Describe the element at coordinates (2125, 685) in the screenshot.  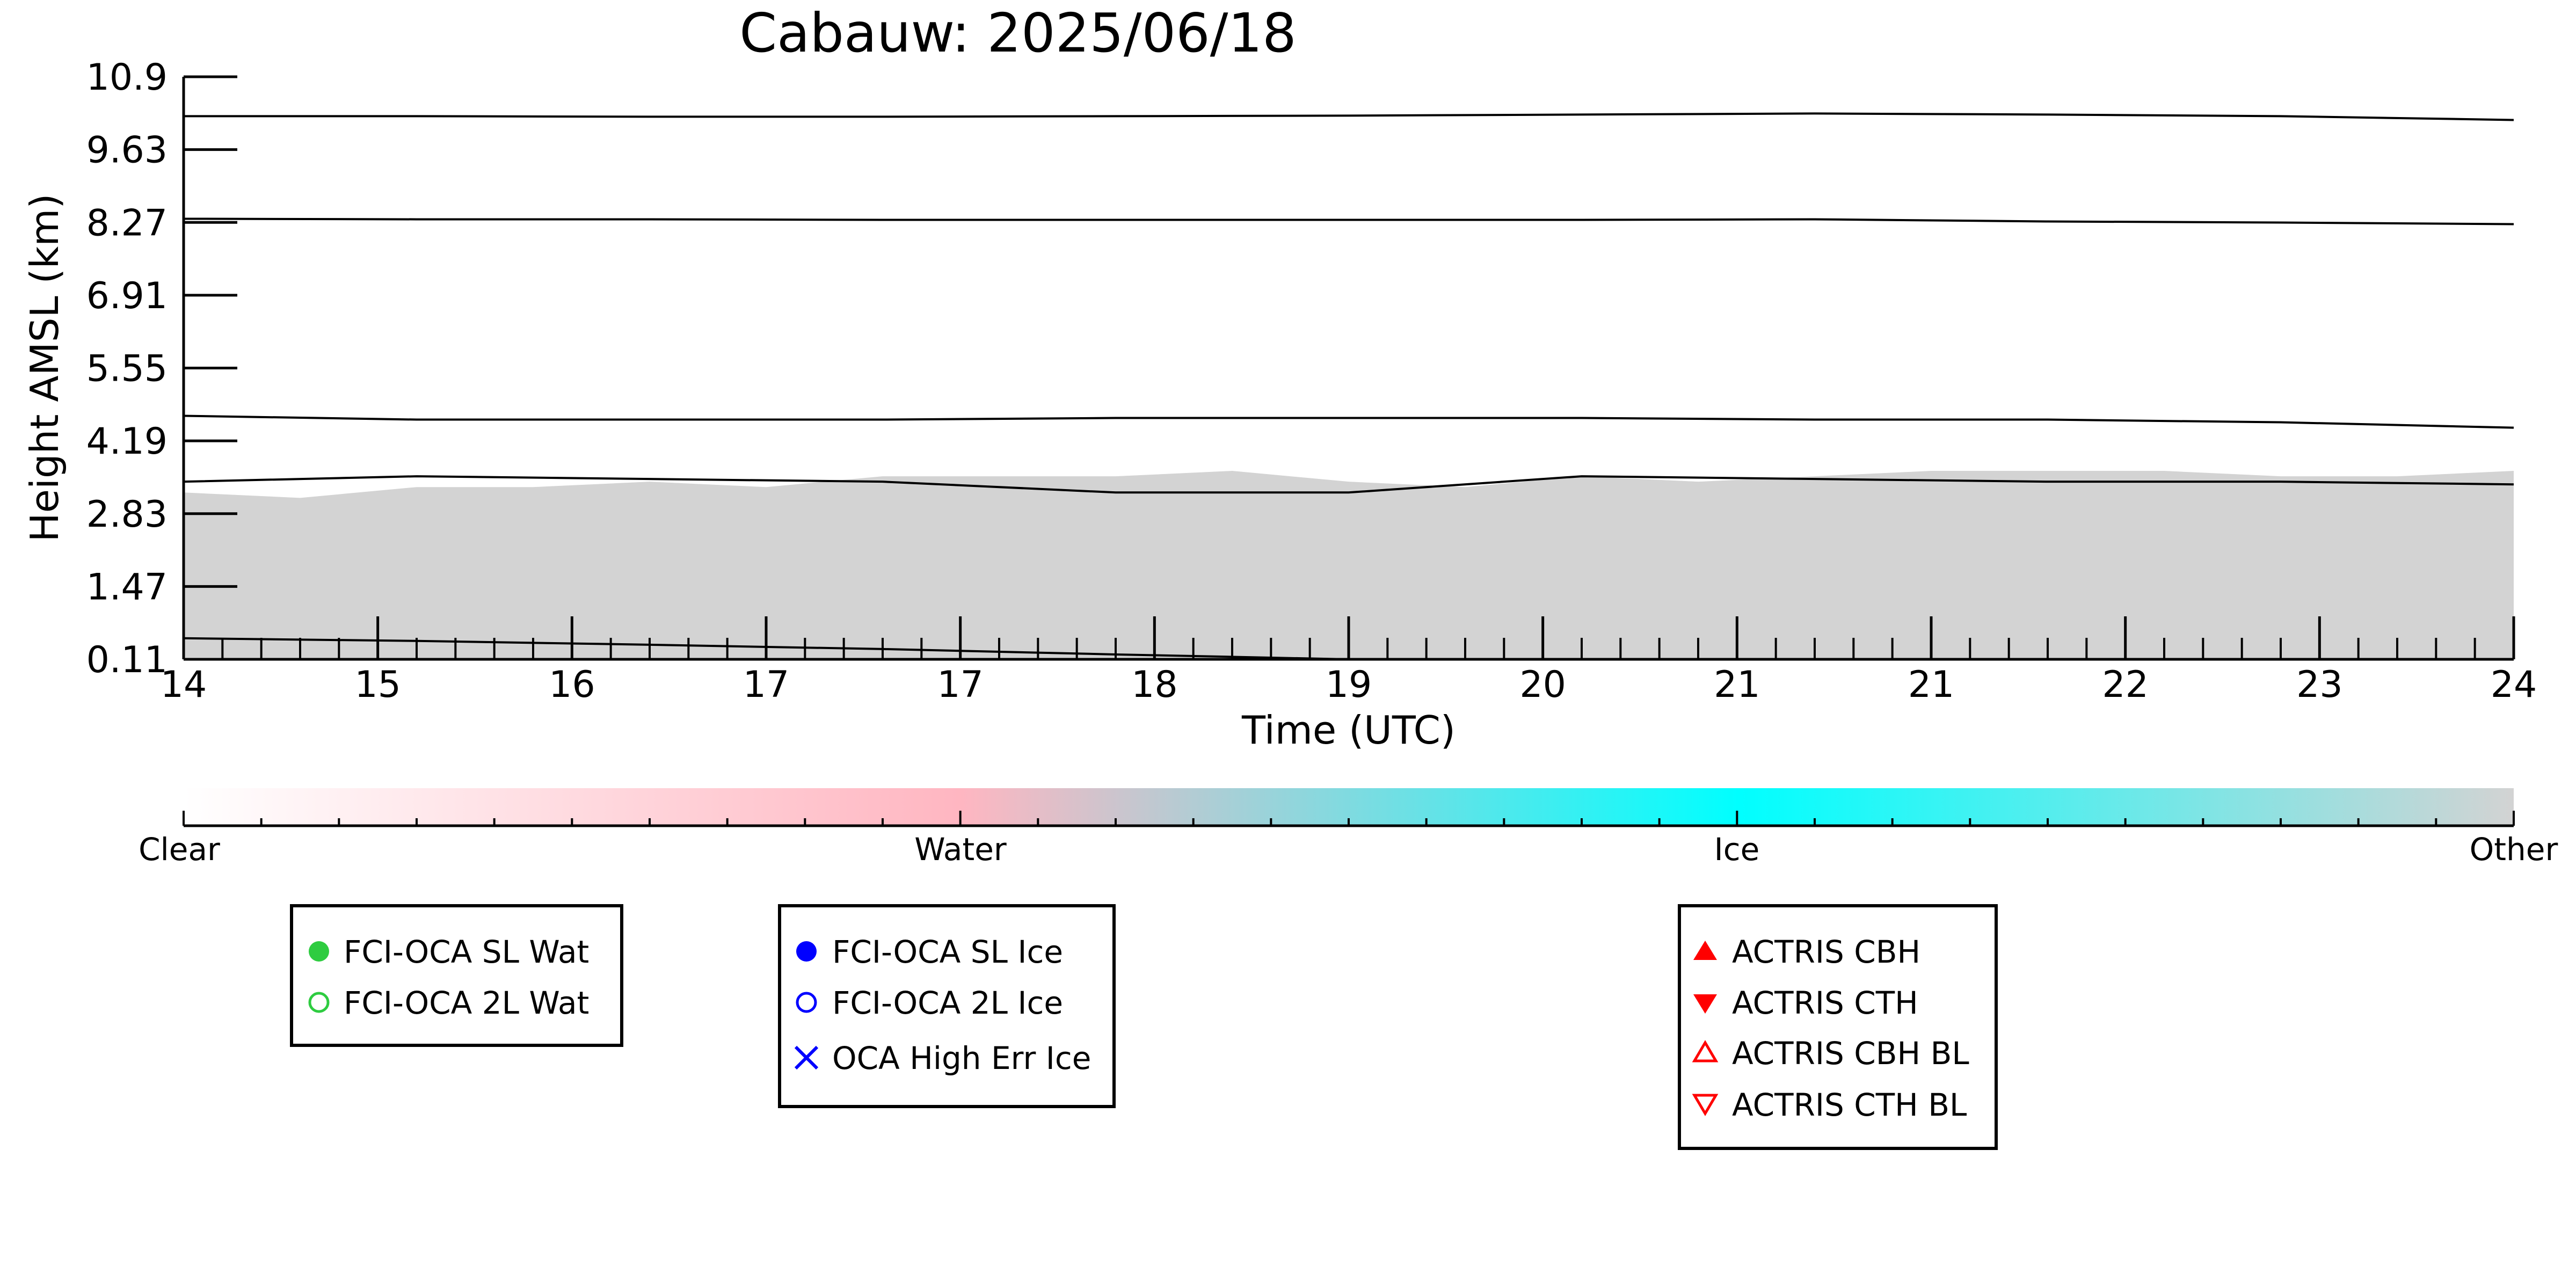
I see `x-tick-label: 22` at that location.